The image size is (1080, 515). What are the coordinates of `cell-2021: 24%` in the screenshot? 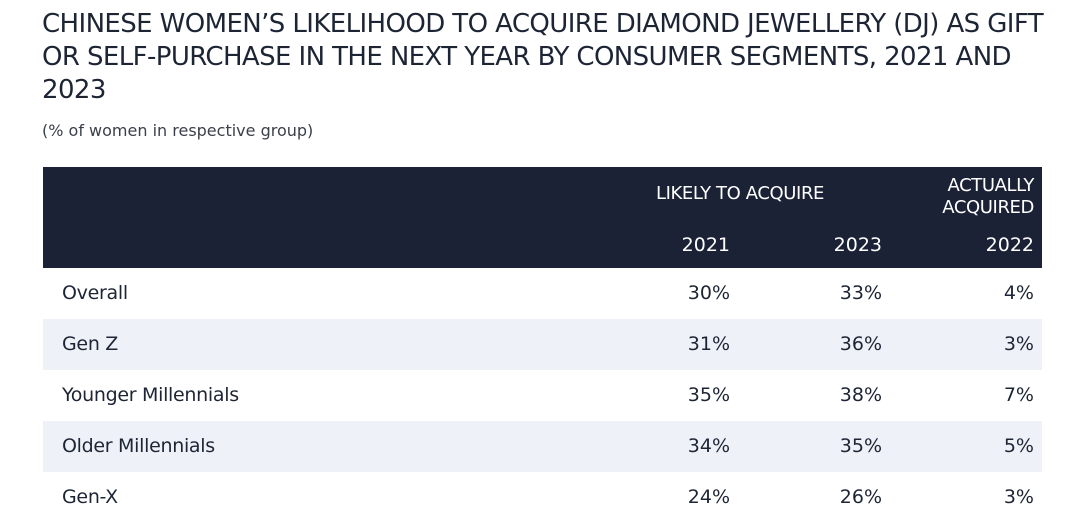 It's located at (708, 497).